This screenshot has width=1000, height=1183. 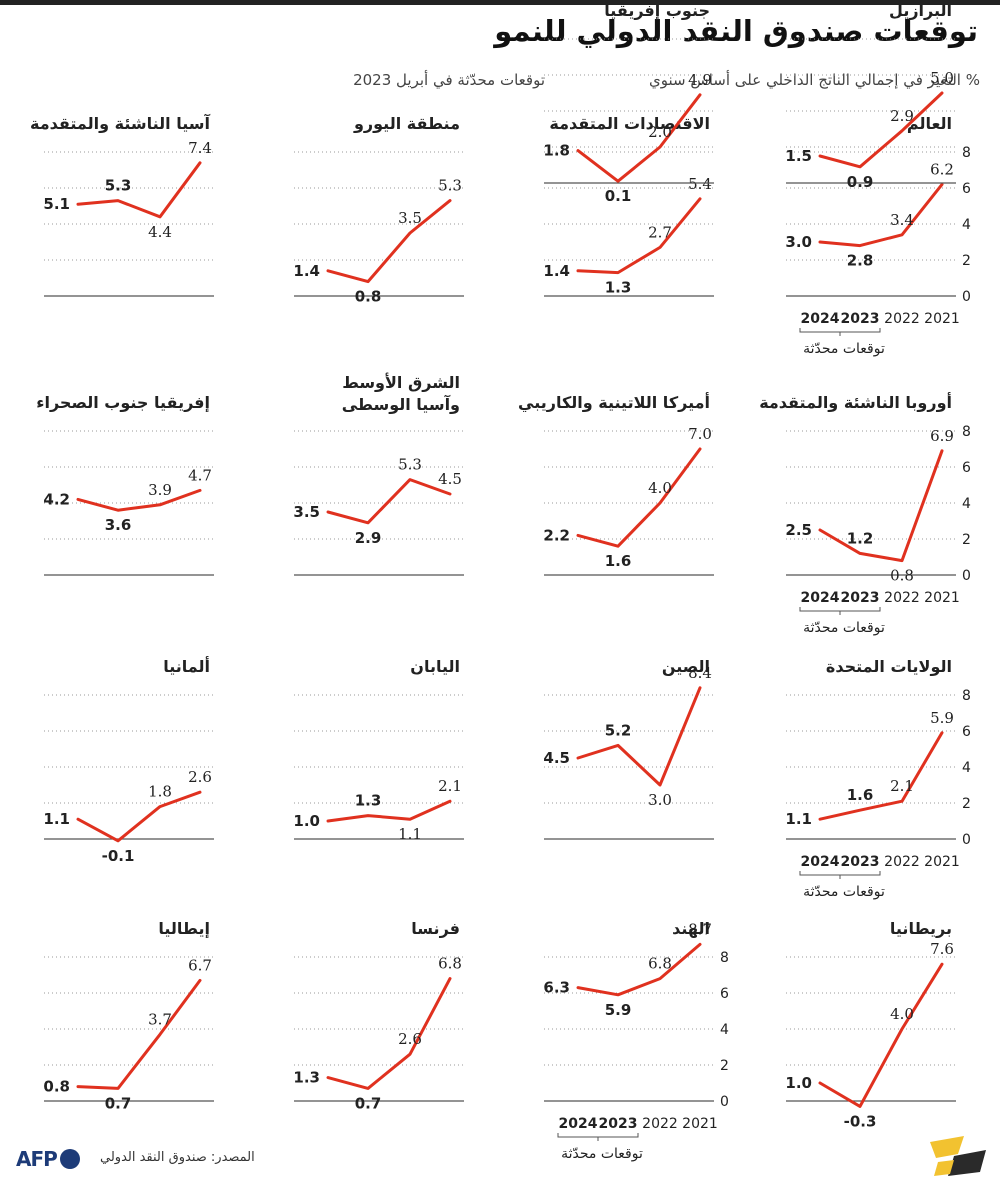 I want to click on line-chart: 7.4 4.4 5.3 5.1, so click(x=128, y=218).